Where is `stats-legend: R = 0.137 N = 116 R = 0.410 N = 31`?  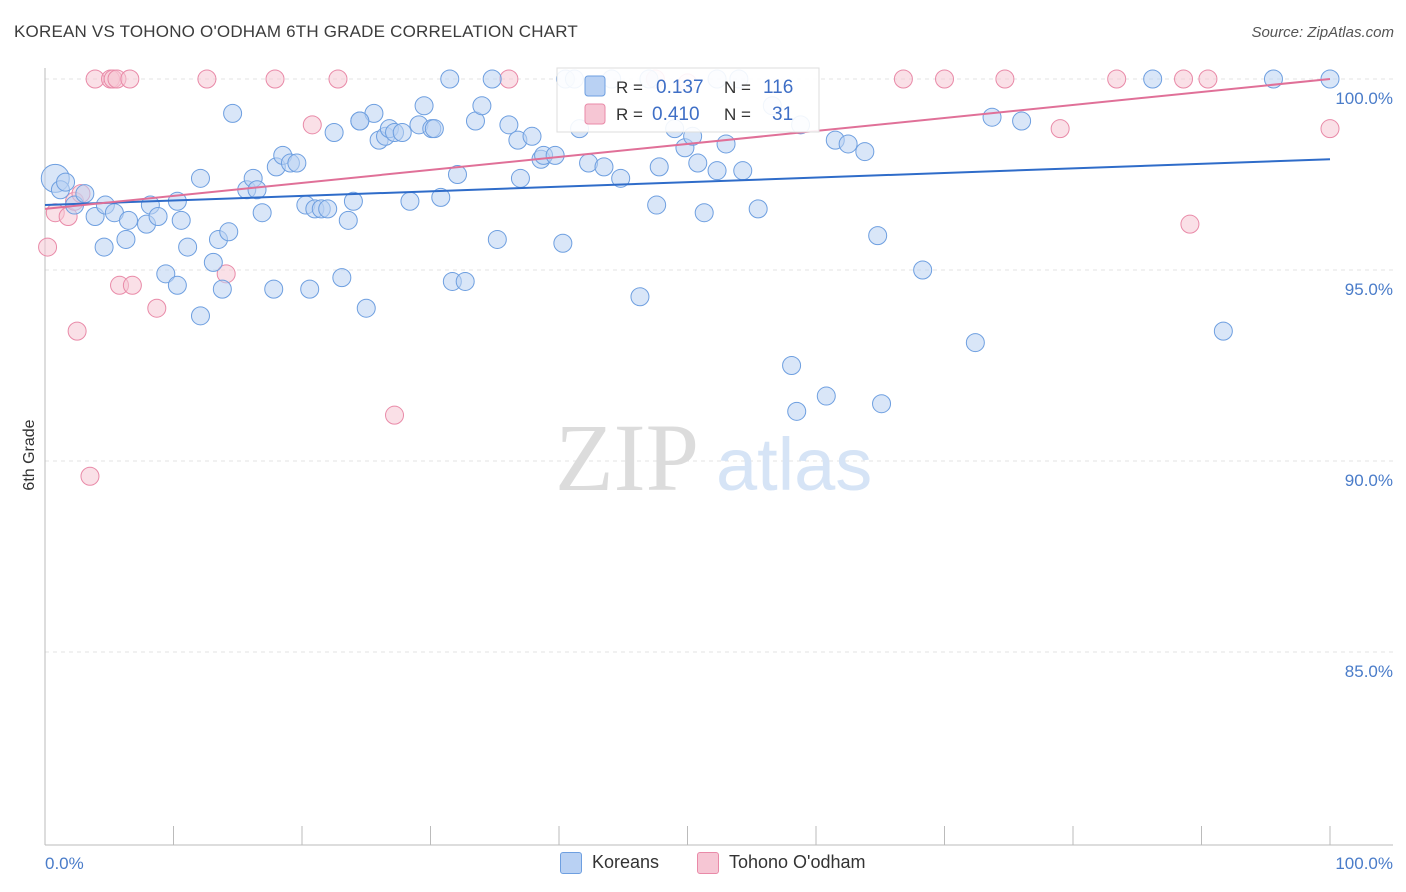
stats-legend: R = 0.137 N = 116 R = 0.410 N = 31 is located at coordinates (688, 100).